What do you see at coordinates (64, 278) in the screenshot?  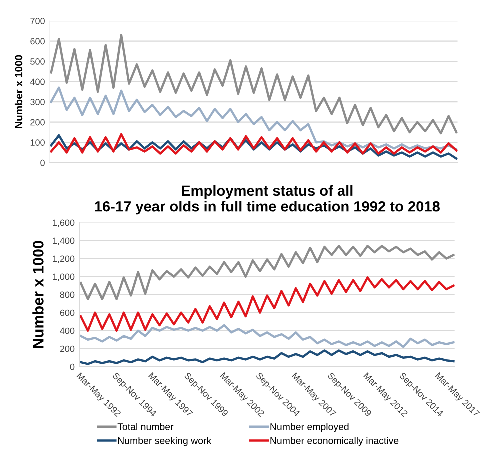 I see `y-tick-label: 1,000` at bounding box center [64, 278].